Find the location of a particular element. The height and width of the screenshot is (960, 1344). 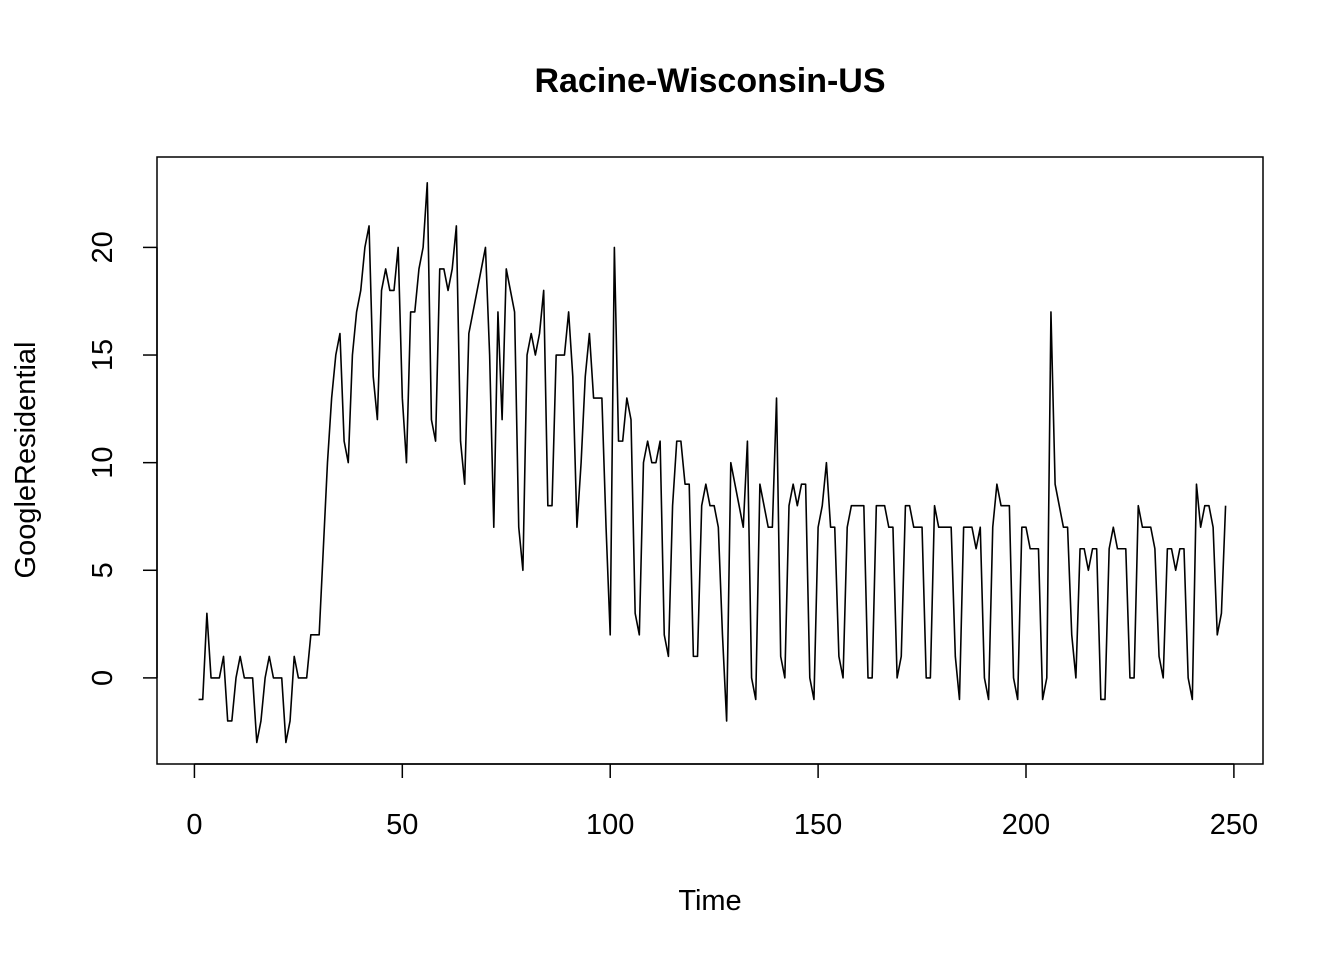

y-axis: 0 5 10 15 20 is located at coordinates (122, 458).